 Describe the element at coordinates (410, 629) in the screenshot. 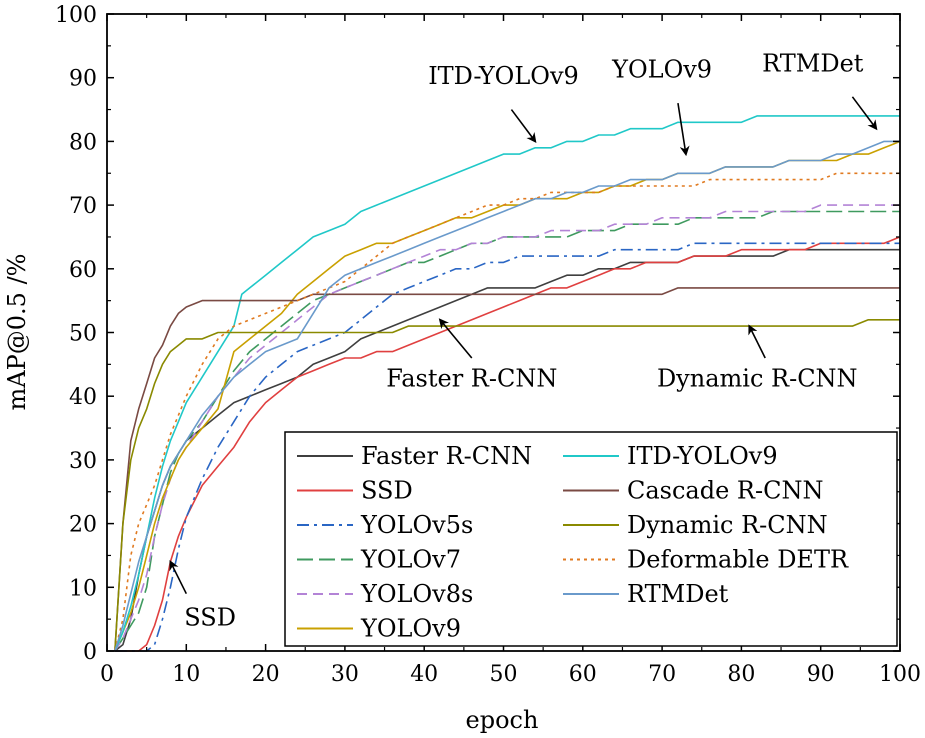

I see `legend-label-yolov9: YOLOv9` at that location.